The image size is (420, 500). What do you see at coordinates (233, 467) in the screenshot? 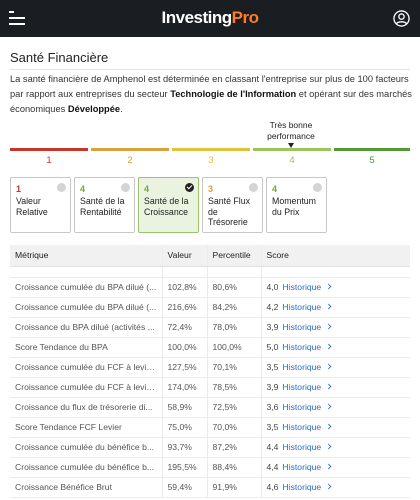
I see `metric-percentile: 88,4%` at bounding box center [233, 467].